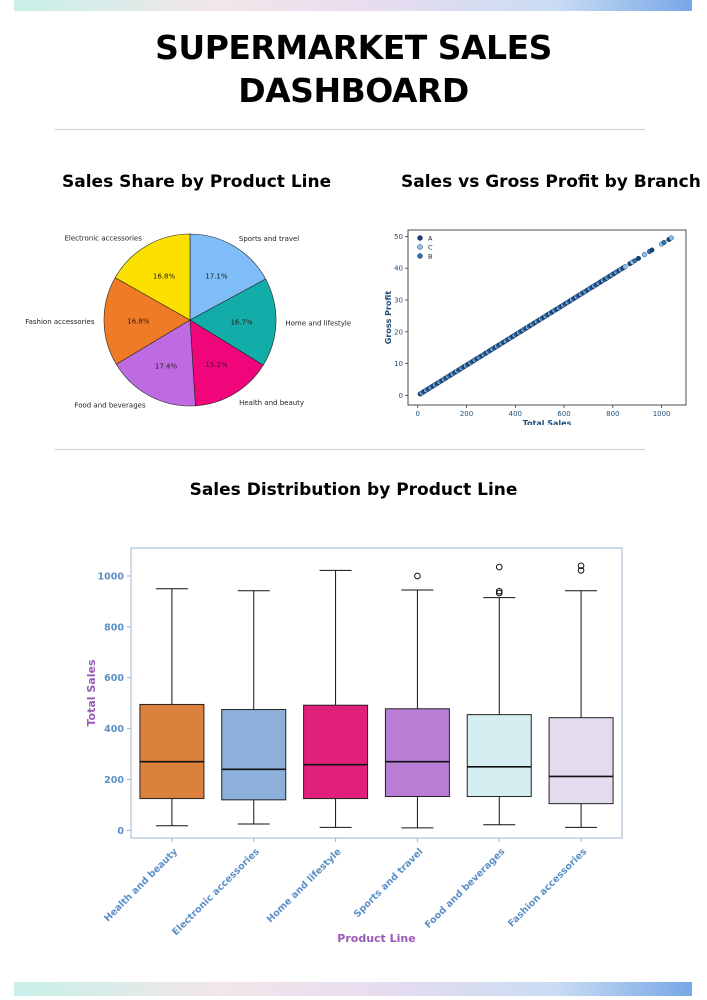  I want to click on scatter-legend-marker-a, so click(420, 238).